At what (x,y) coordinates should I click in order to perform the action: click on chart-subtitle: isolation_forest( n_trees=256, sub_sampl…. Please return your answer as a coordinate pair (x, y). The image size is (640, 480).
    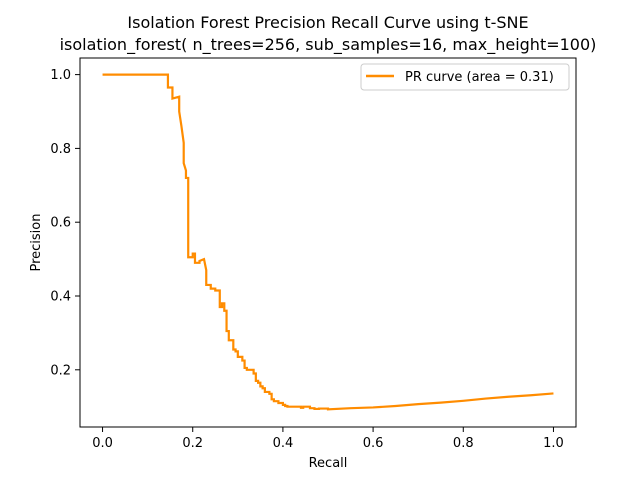
    Looking at the image, I should click on (328, 45).